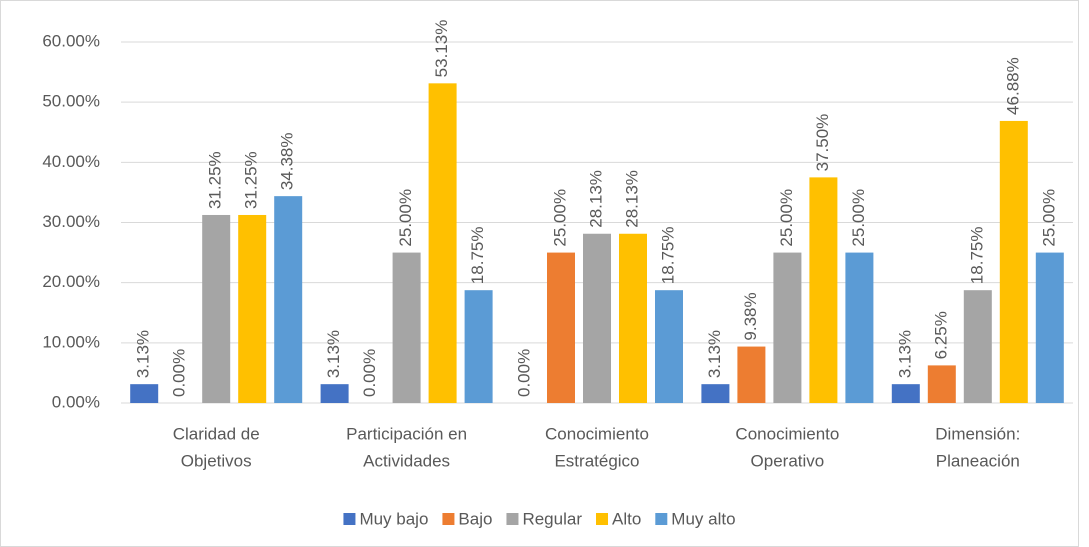 The height and width of the screenshot is (547, 1089). I want to click on data-label: 6.25%, so click(940, 335).